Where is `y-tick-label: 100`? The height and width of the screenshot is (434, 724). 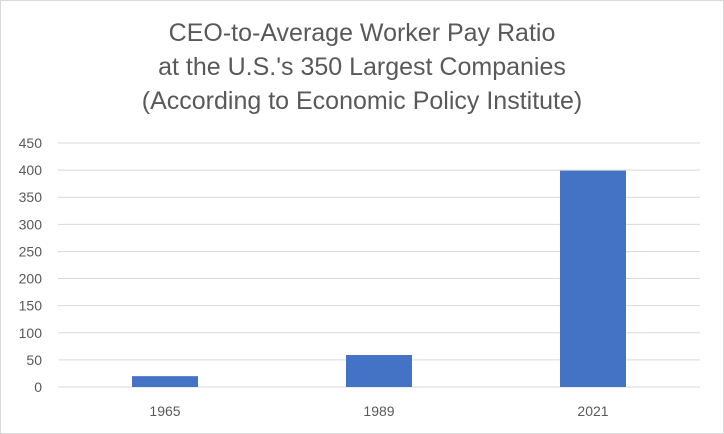
y-tick-label: 100 is located at coordinates (31, 333).